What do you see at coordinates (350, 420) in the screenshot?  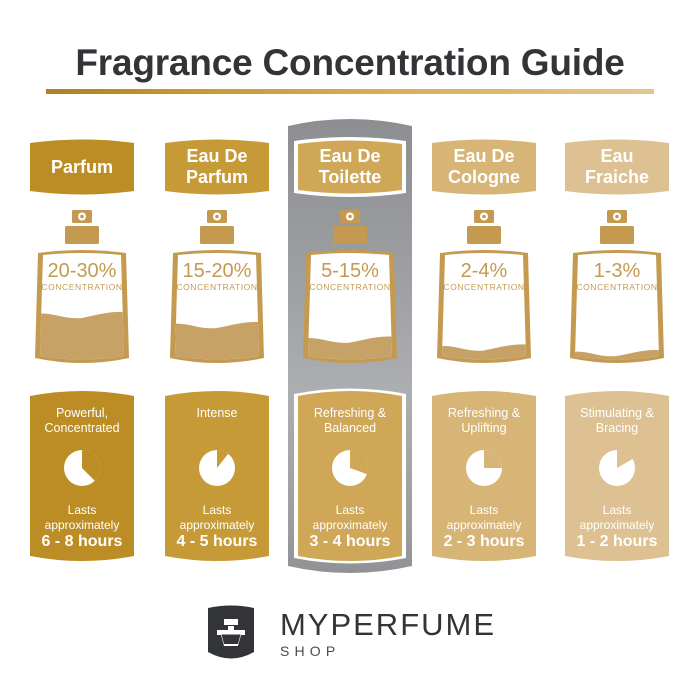 I see `profile-description: Refreshing & Balanced` at bounding box center [350, 420].